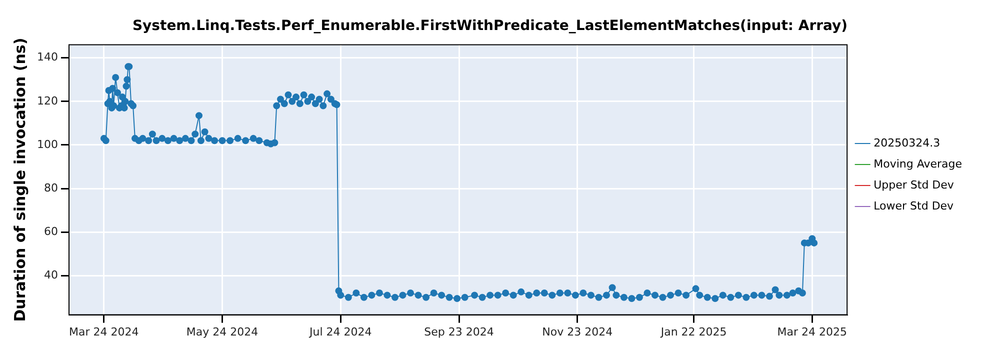 This screenshot has width=1000, height=350. What do you see at coordinates (19, 180) in the screenshot?
I see `y-axis-title: Duration of single invocation (ns)` at bounding box center [19, 180].